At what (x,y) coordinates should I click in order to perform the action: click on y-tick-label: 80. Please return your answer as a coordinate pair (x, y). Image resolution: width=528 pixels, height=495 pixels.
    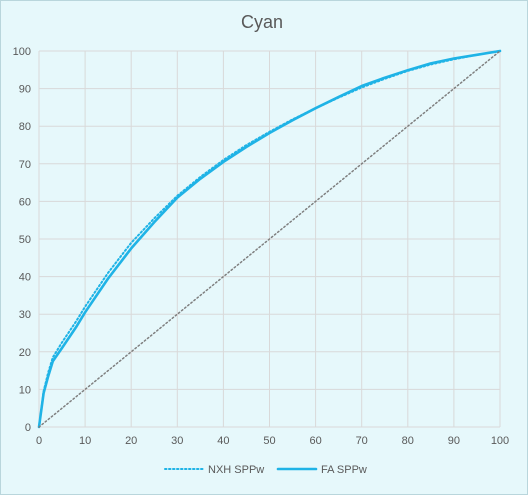
    Looking at the image, I should click on (25, 127).